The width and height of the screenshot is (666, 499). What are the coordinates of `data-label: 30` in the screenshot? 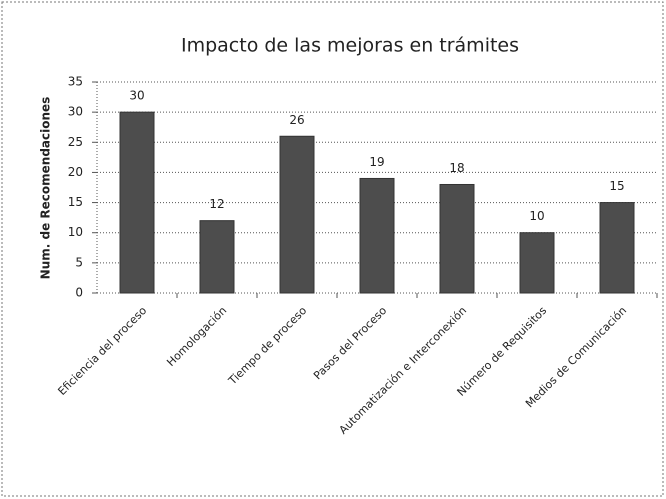 It's located at (136, 96).